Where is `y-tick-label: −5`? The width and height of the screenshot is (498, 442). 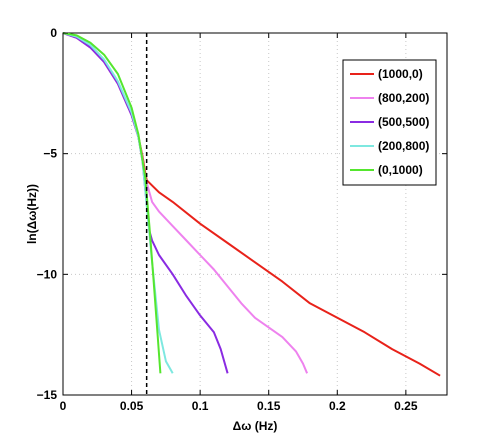
y-tick-label: −5 is located at coordinates (50, 154).